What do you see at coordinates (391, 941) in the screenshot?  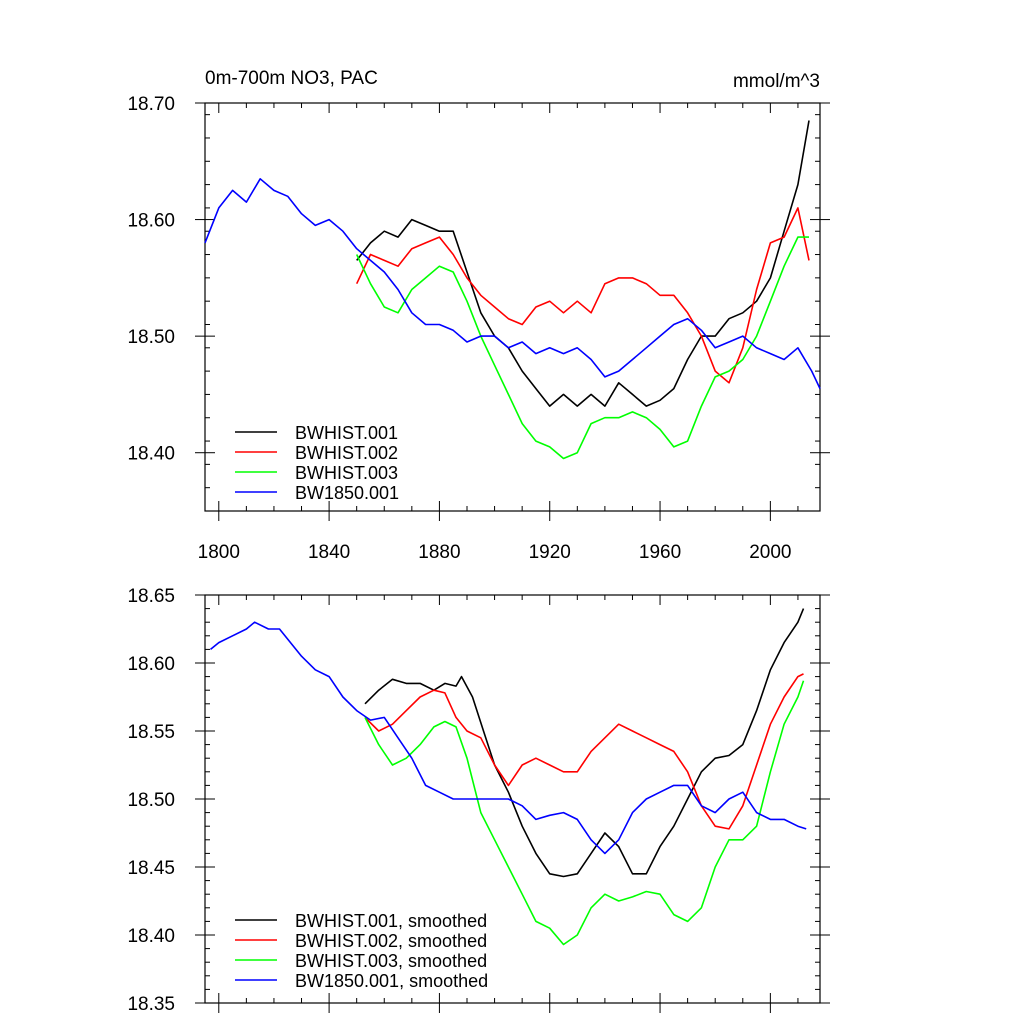 I see `legend-label: BWHIST.002, smoothed` at bounding box center [391, 941].